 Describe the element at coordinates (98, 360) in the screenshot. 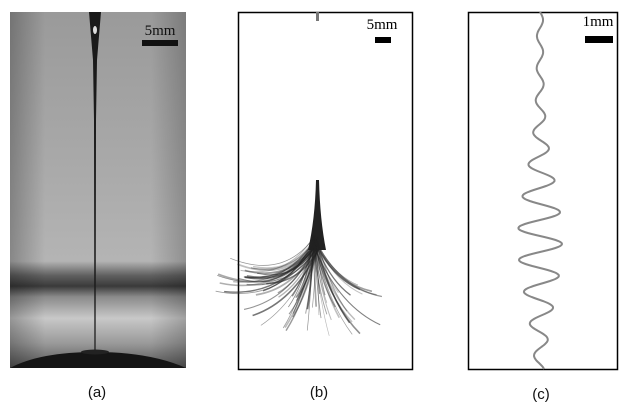

I see `pool` at that location.